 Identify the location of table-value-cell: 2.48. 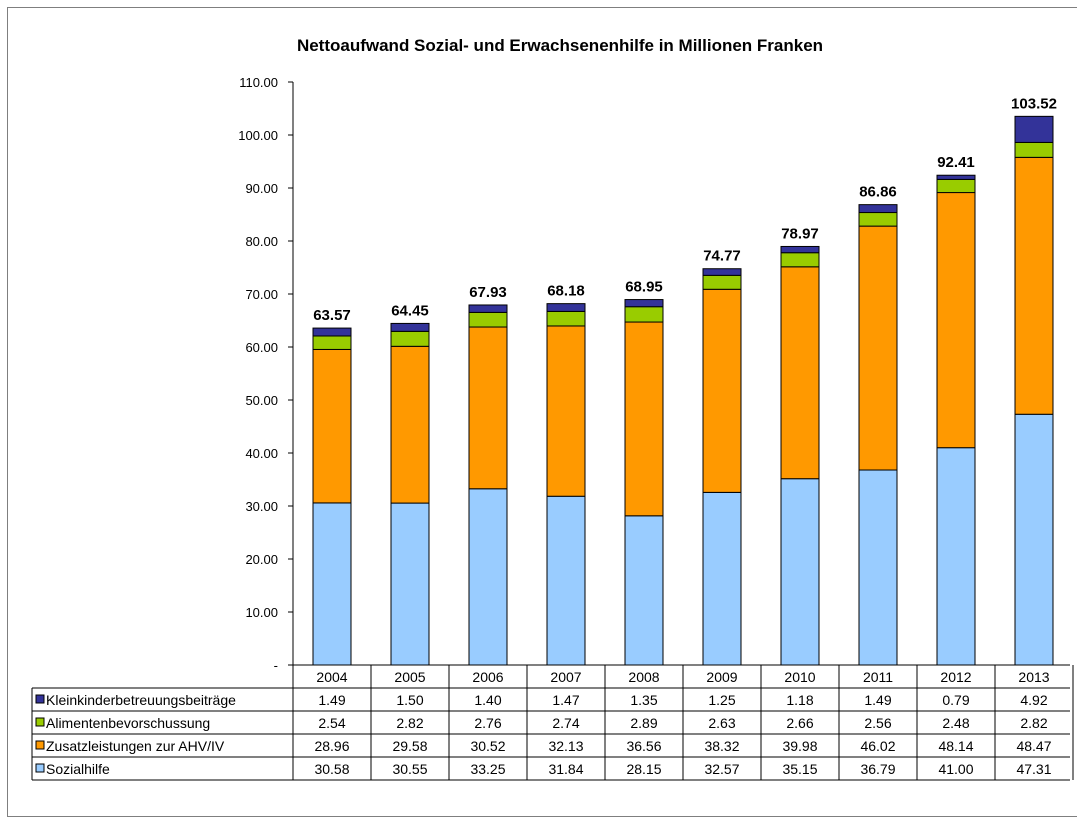
(955, 723).